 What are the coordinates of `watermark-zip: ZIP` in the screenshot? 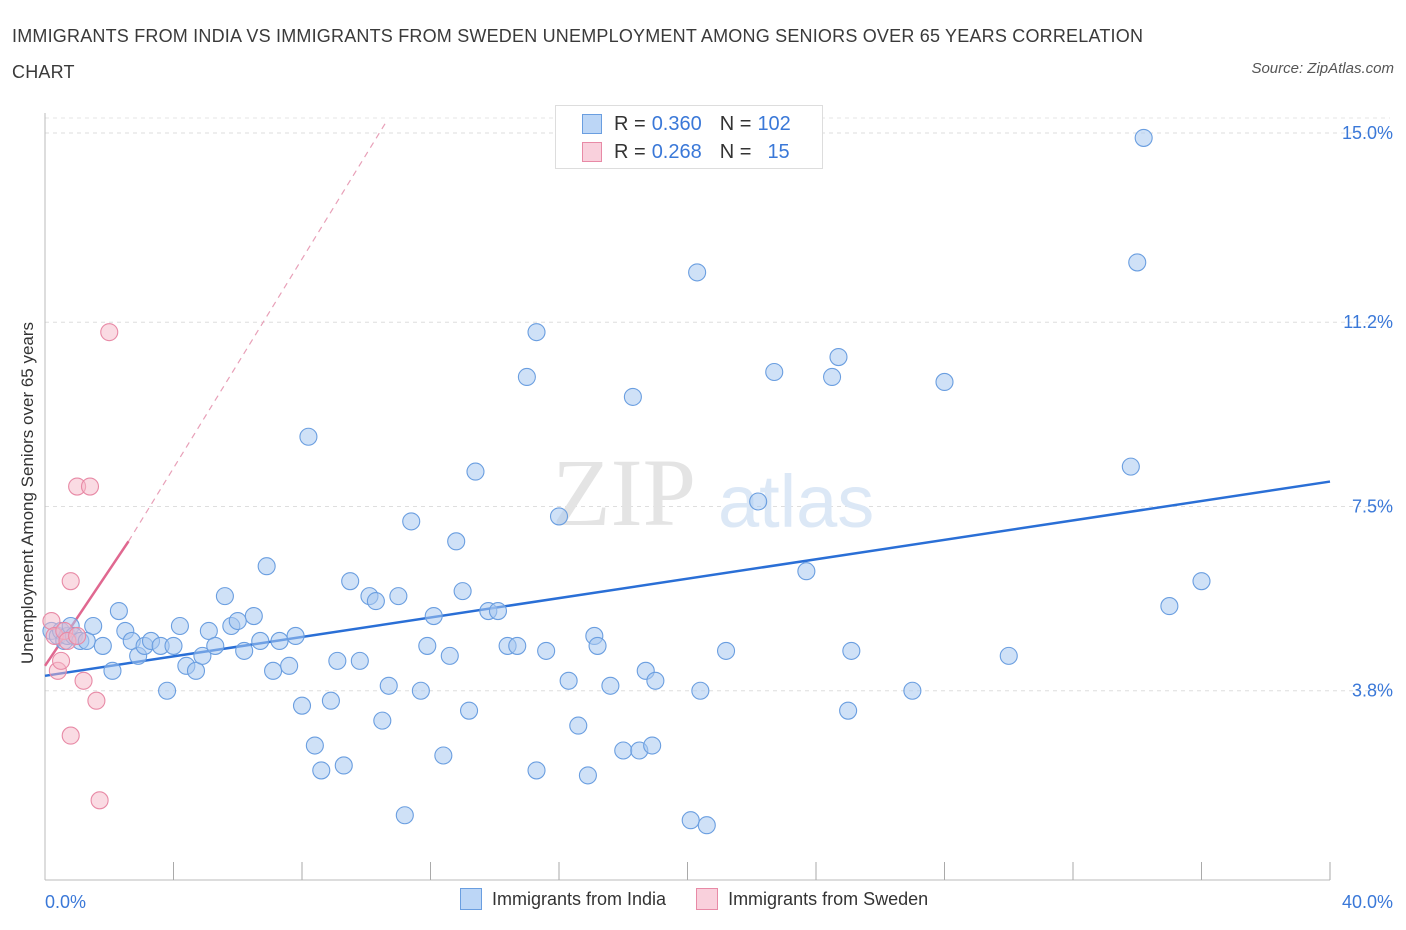 It's located at (624, 492).